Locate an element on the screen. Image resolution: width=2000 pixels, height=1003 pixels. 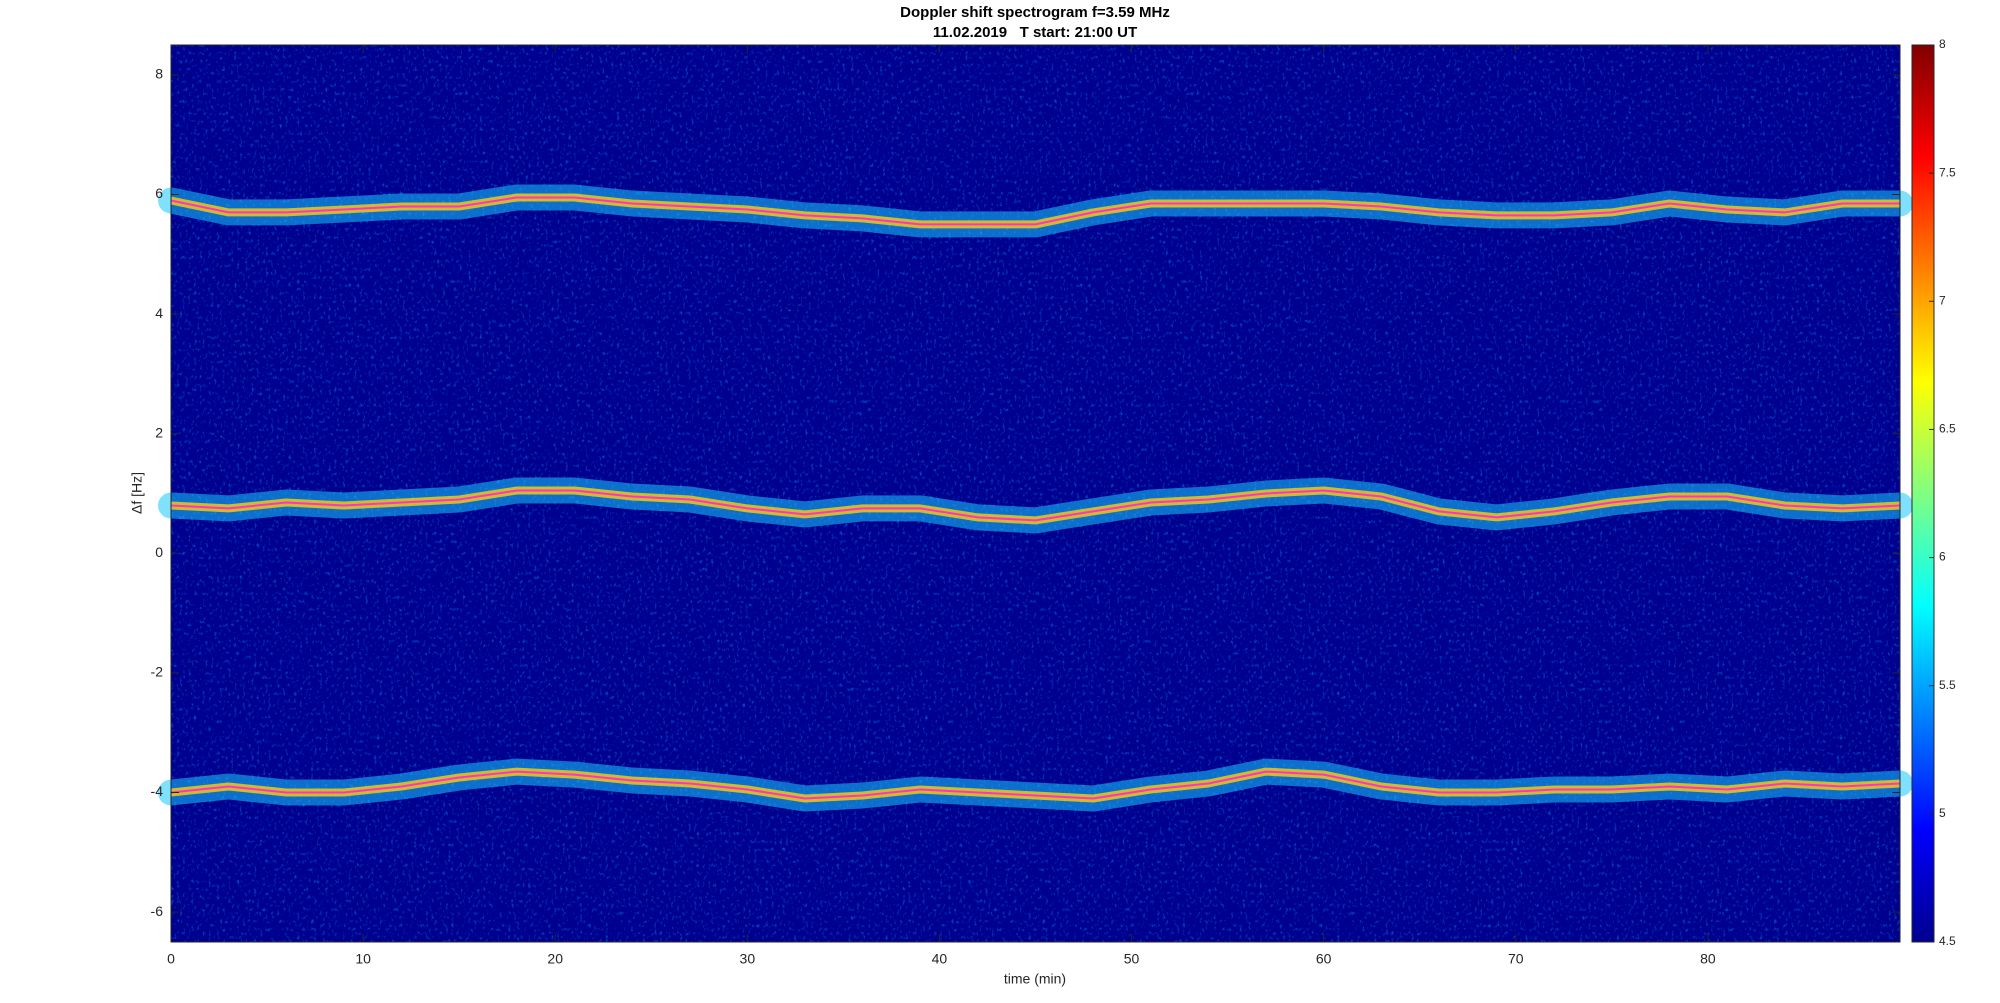
x-tick-label: 40 is located at coordinates (940, 959).